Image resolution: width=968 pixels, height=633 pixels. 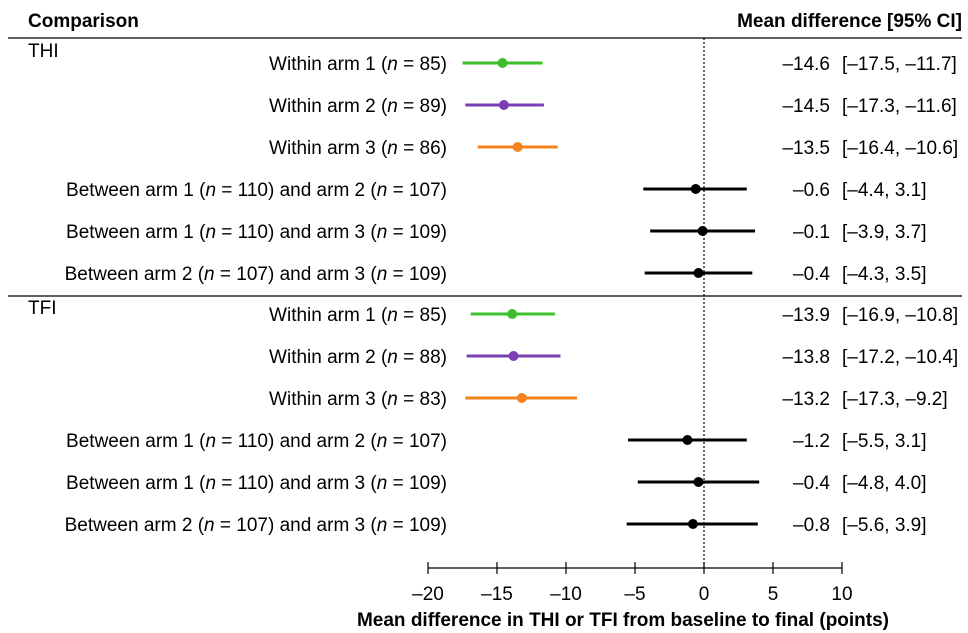 What do you see at coordinates (613, 357) in the screenshot?
I see `forest-row: Within arm 2 (n = 88) –13.8 [–17.2, –10.4]` at bounding box center [613, 357].